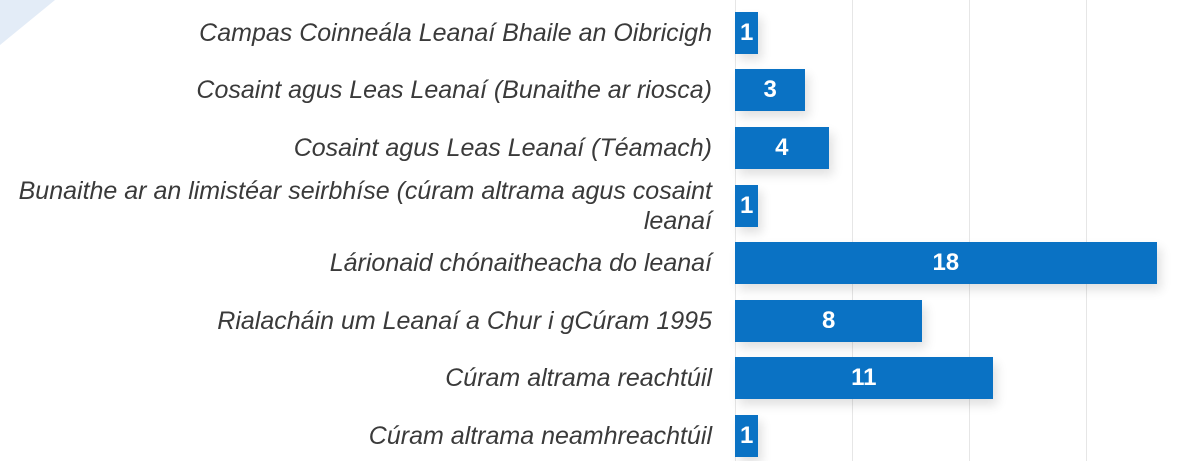  I want to click on category-label: Cúram altrama reachtúil, so click(578, 378).